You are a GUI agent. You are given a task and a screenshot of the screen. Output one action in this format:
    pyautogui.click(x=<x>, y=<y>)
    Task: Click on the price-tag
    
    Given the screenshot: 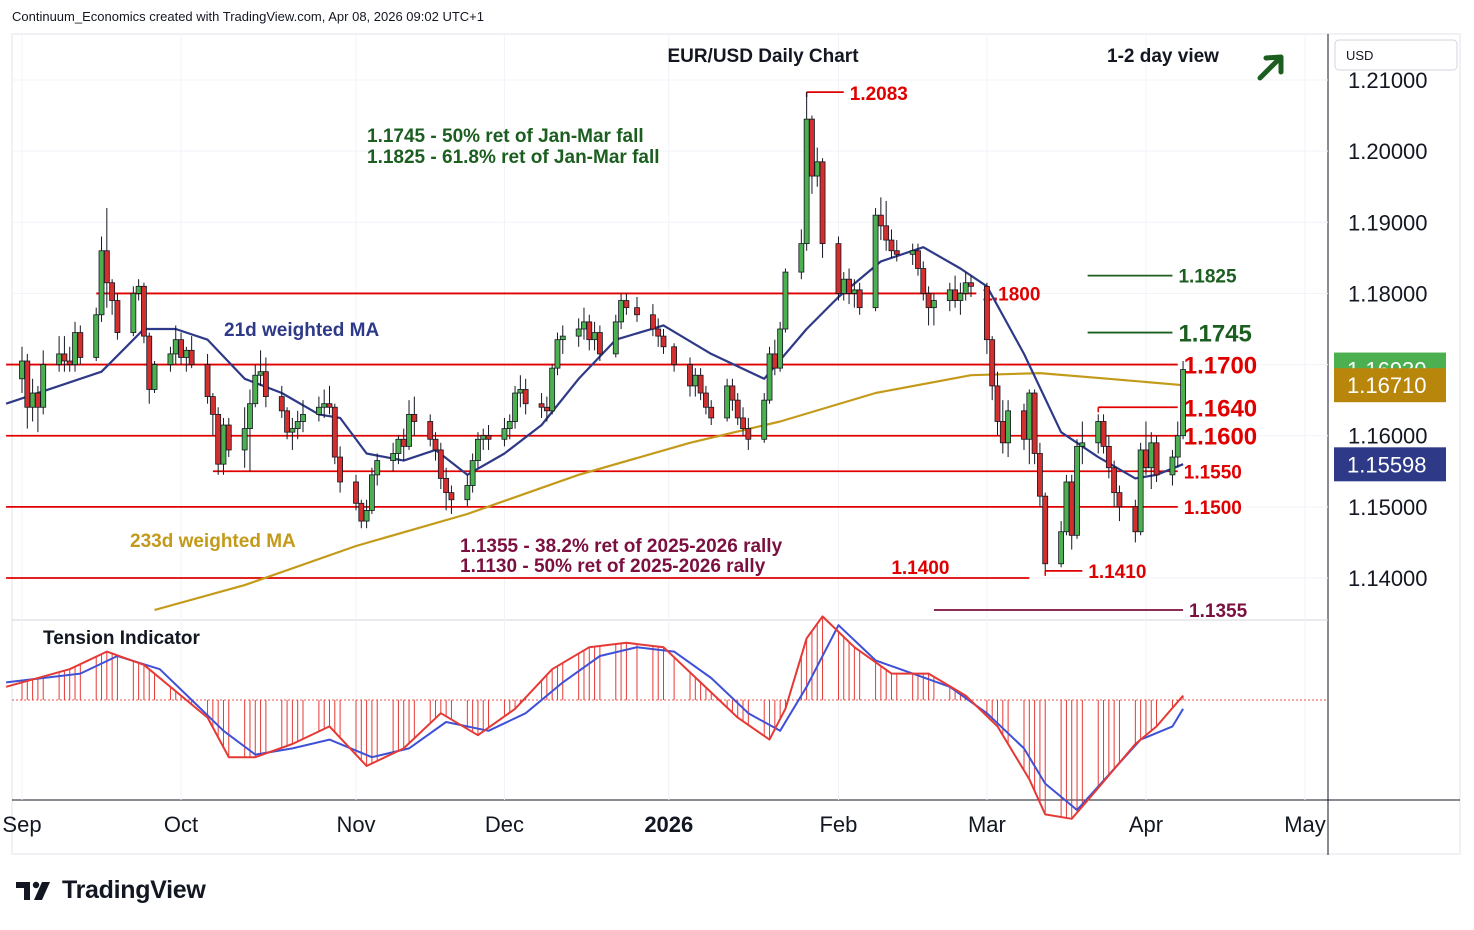 What is the action you would take?
    pyautogui.click(x=1390, y=385)
    